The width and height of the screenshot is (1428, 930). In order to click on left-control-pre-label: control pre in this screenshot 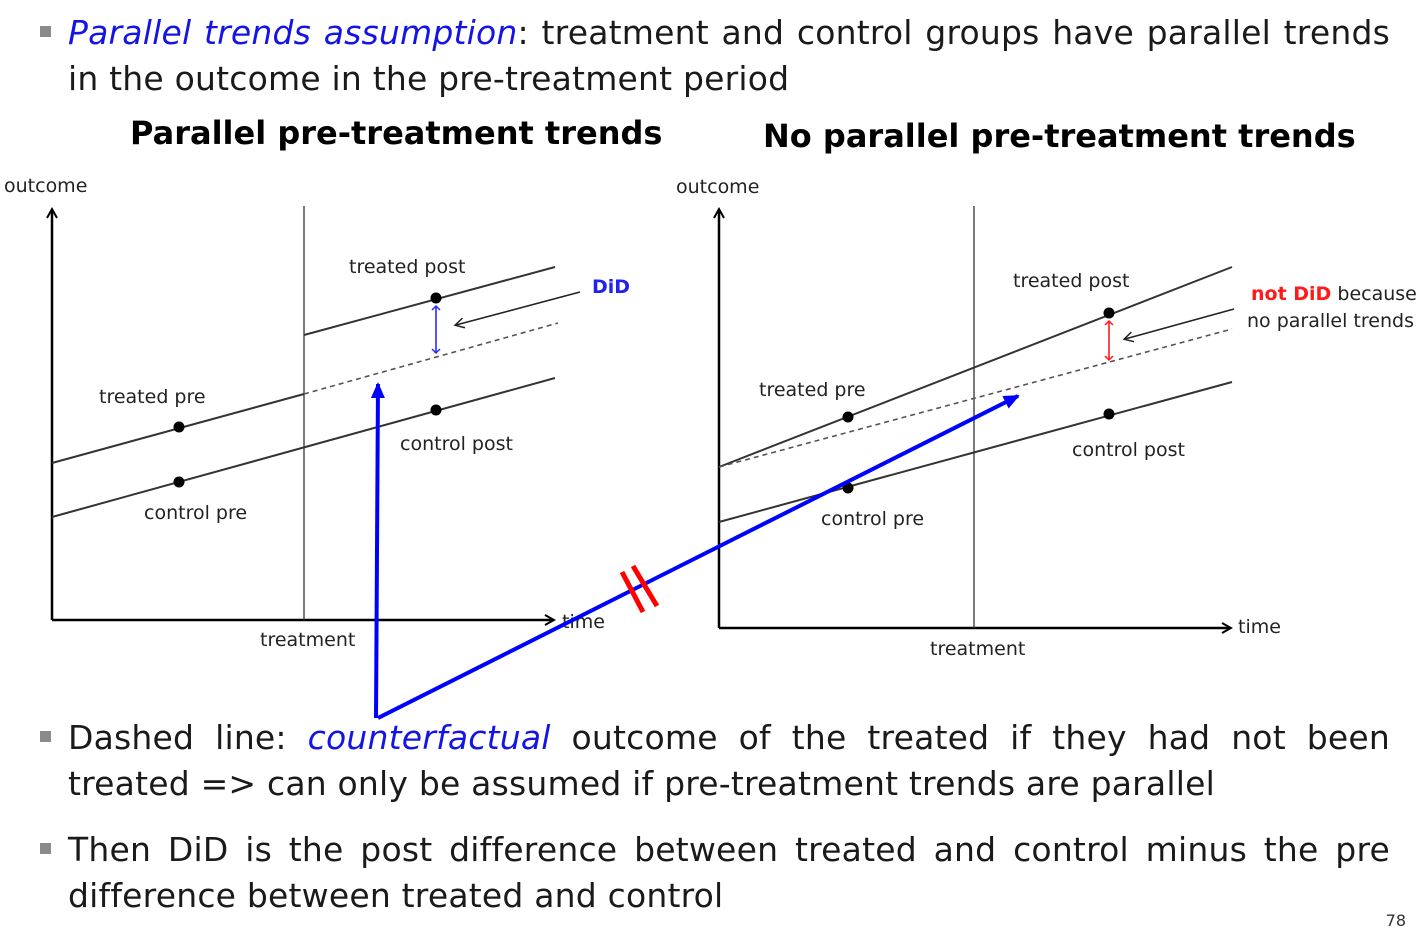, I will do `click(195, 513)`.